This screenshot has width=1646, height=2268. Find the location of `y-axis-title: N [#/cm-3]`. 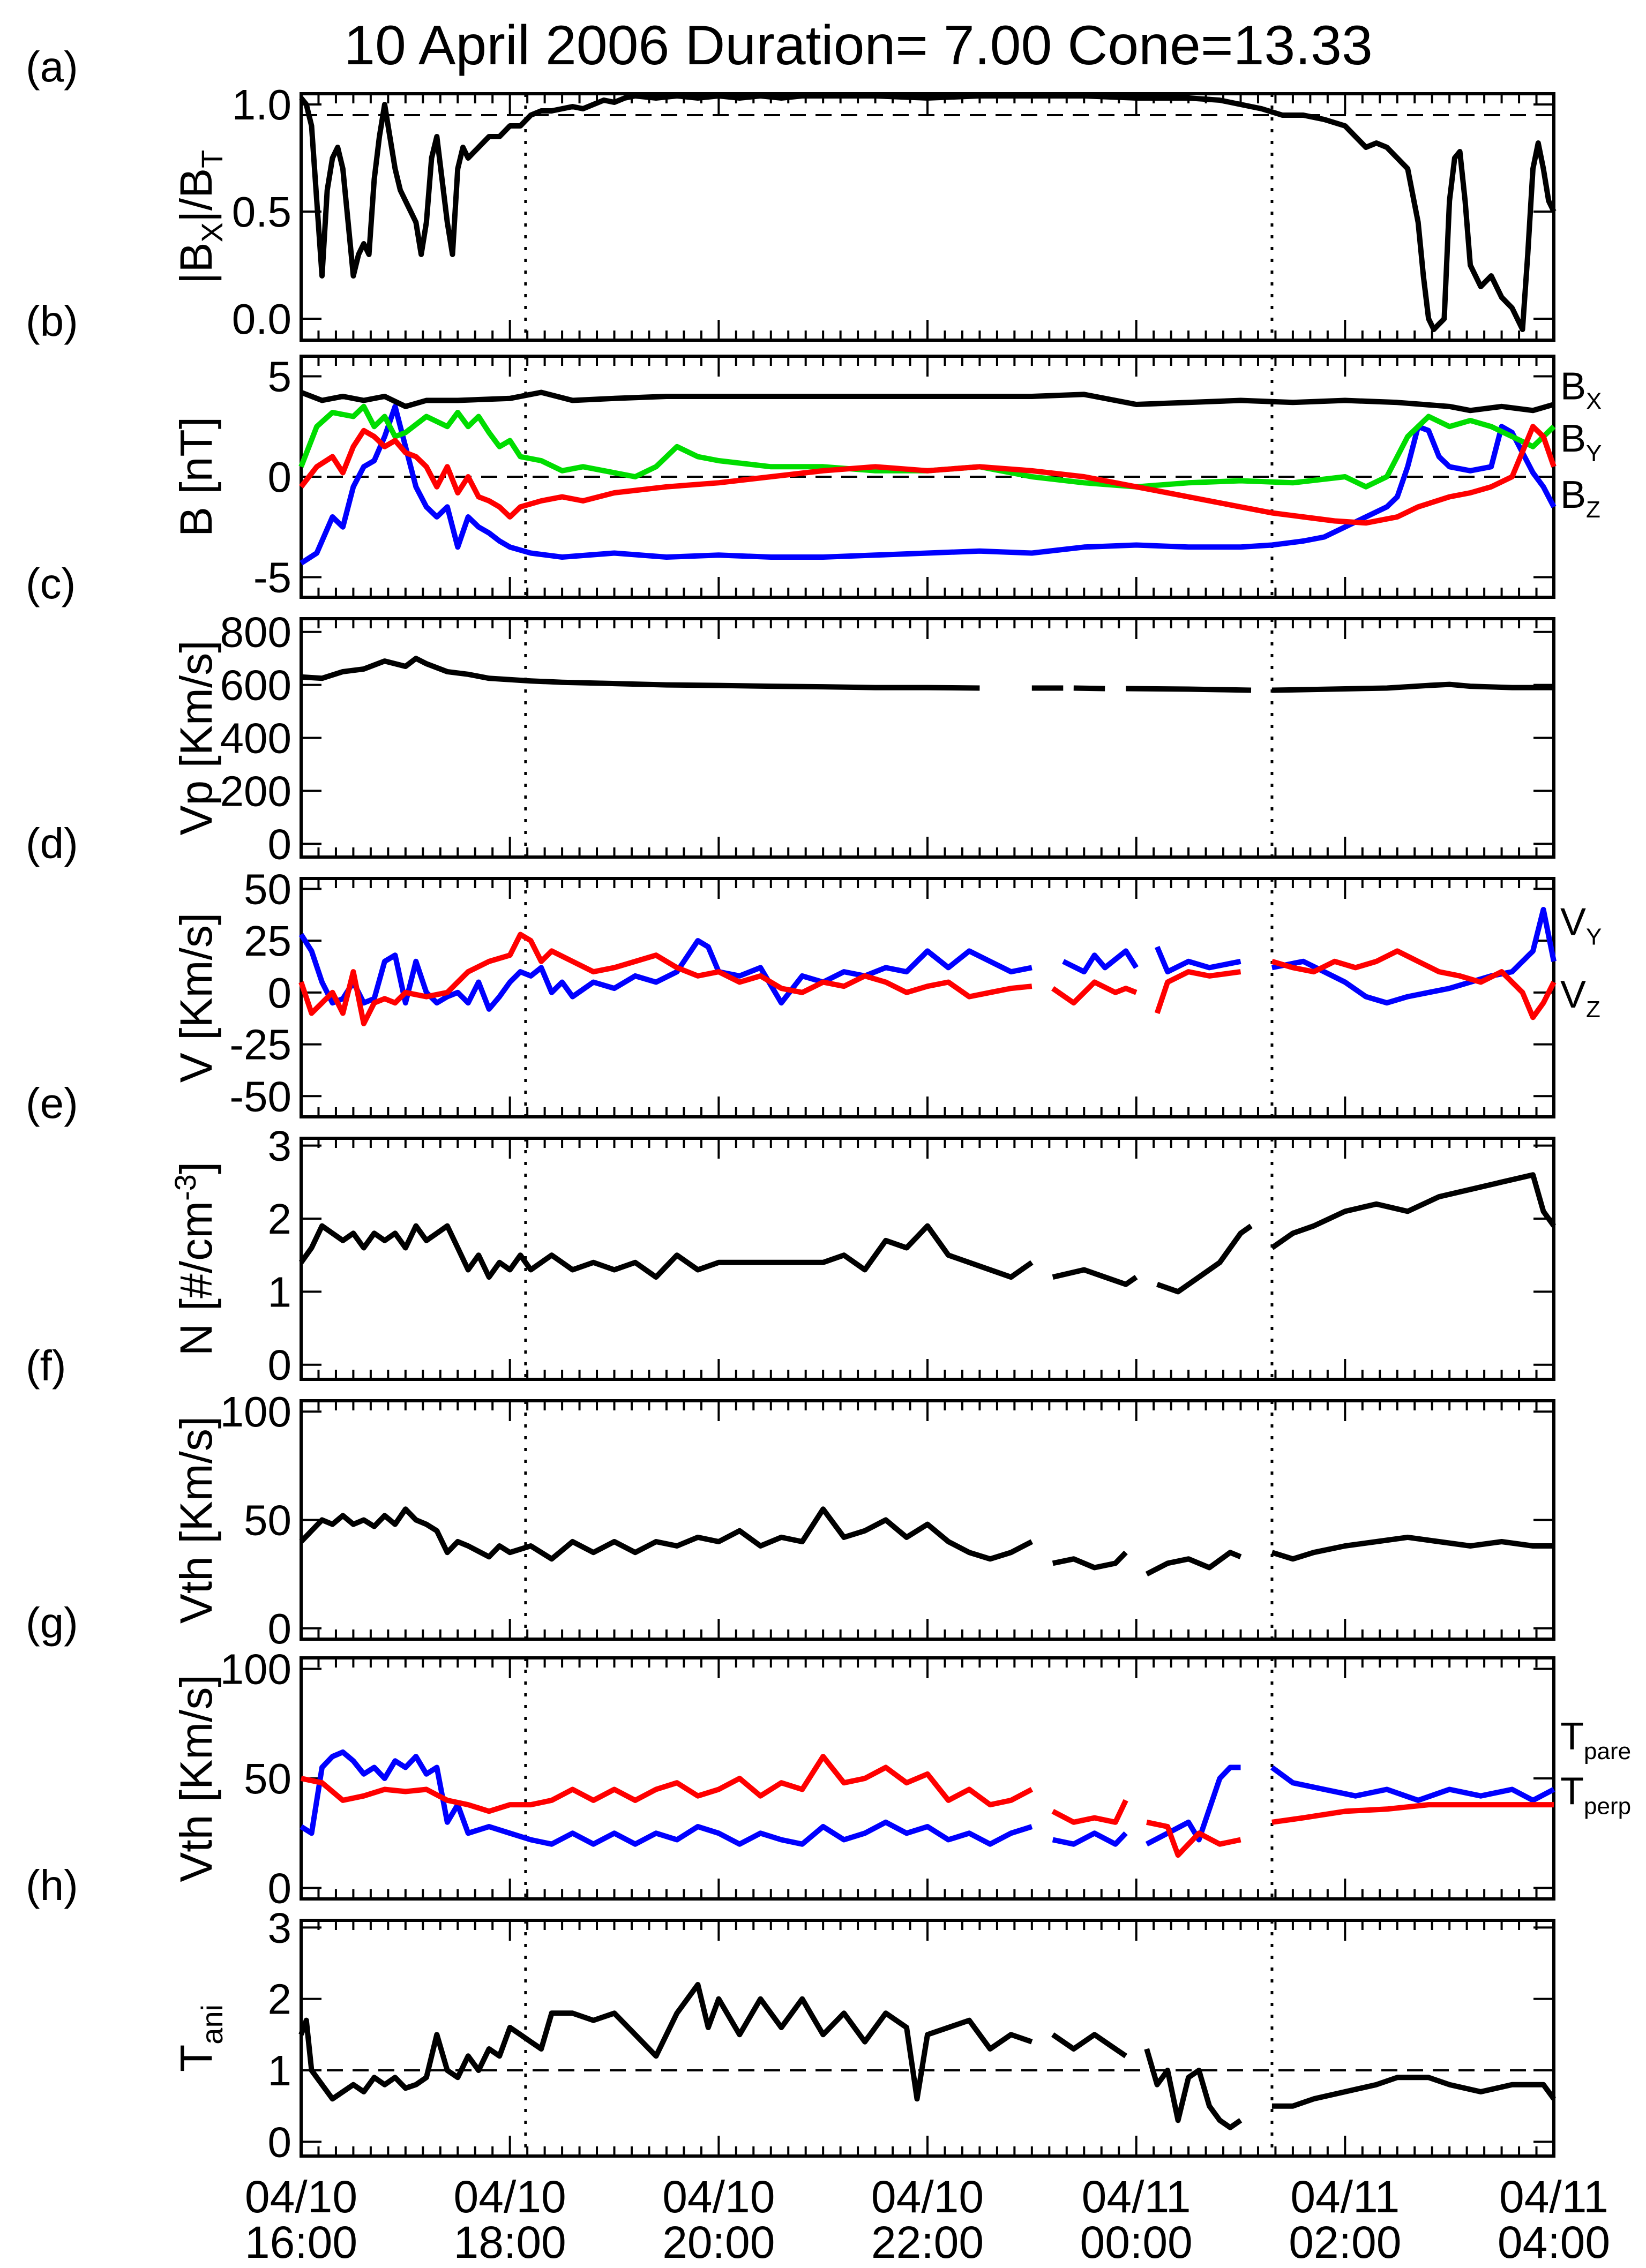

y-axis-title: N [#/cm-3] is located at coordinates (194, 1259).